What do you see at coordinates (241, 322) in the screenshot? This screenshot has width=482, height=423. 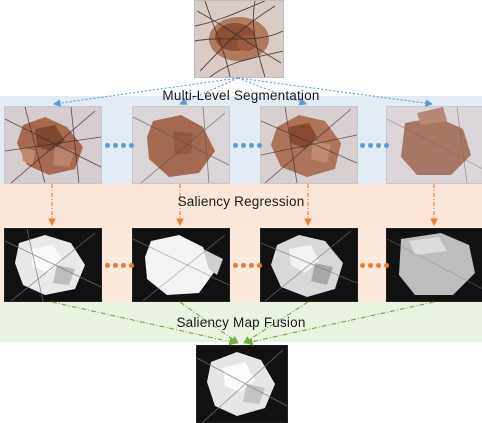 I see `stage-label-fusion: Saliency Map Fusion` at bounding box center [241, 322].